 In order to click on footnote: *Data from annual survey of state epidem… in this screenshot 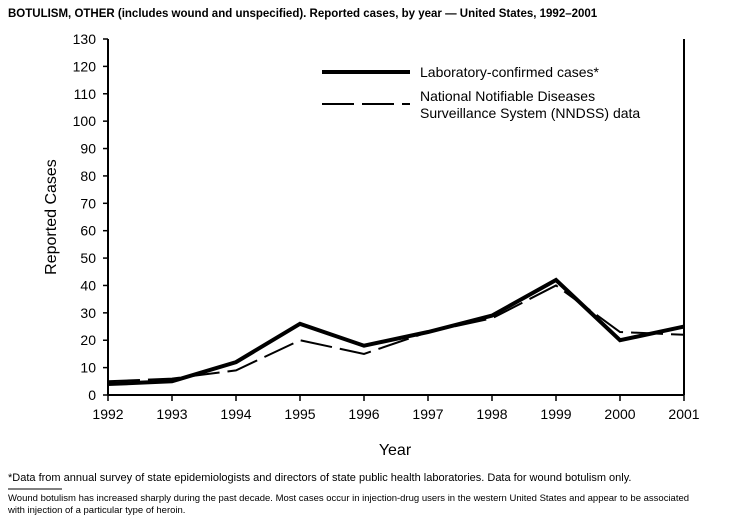, I will do `click(319, 478)`.